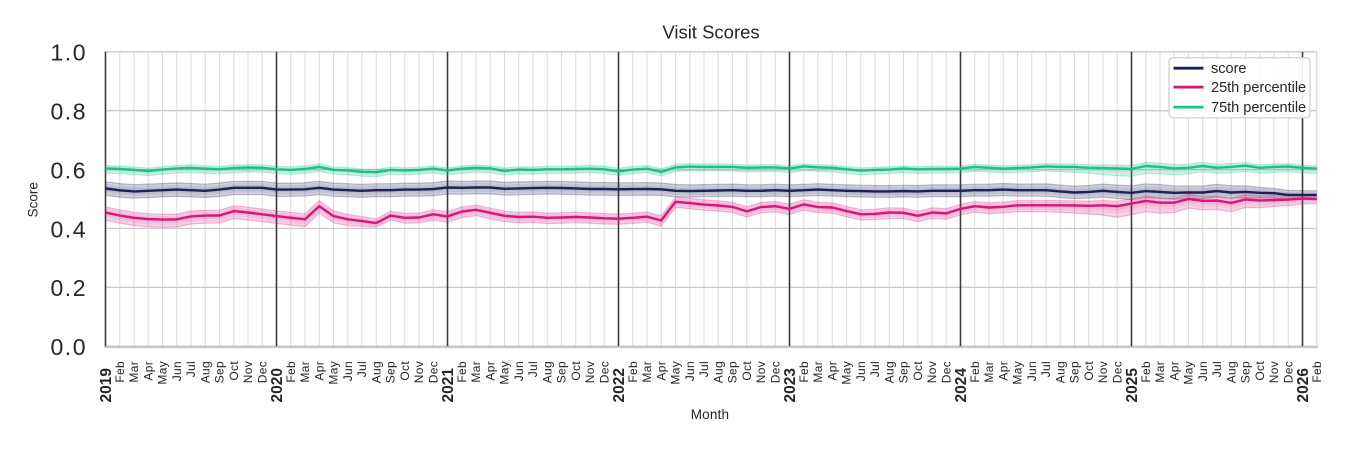 The image size is (1350, 455). Describe the element at coordinates (69, 347) in the screenshot. I see `svg-text: 0.0` at that location.